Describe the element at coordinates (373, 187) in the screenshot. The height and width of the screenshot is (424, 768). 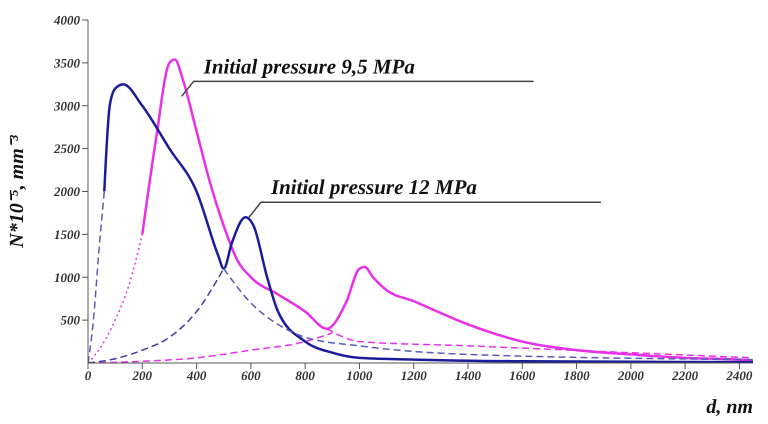
I see `annotation: Initial pressure 12 MPa` at that location.